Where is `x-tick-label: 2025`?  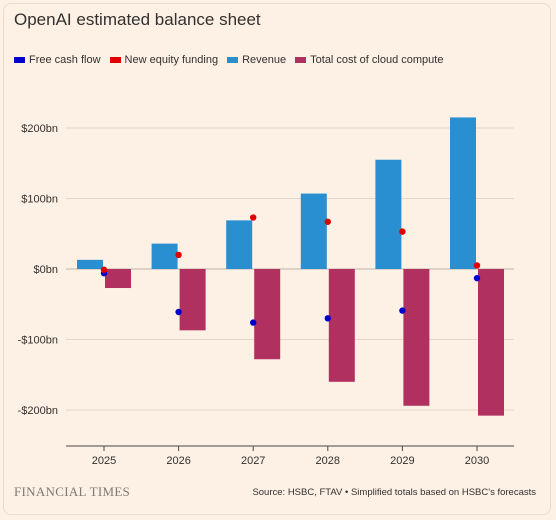
x-tick-label: 2025 is located at coordinates (104, 461).